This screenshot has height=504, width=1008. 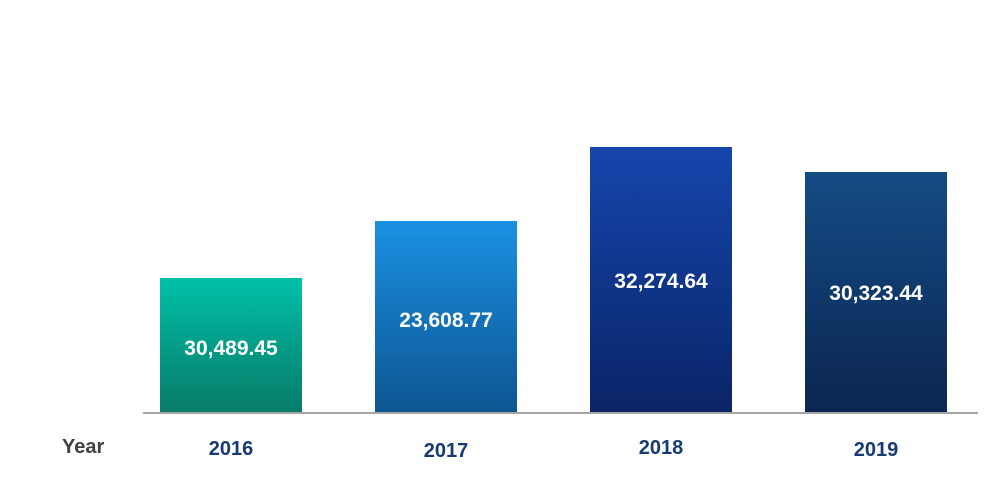 What do you see at coordinates (446, 451) in the screenshot?
I see `category-label-2017: 2017` at bounding box center [446, 451].